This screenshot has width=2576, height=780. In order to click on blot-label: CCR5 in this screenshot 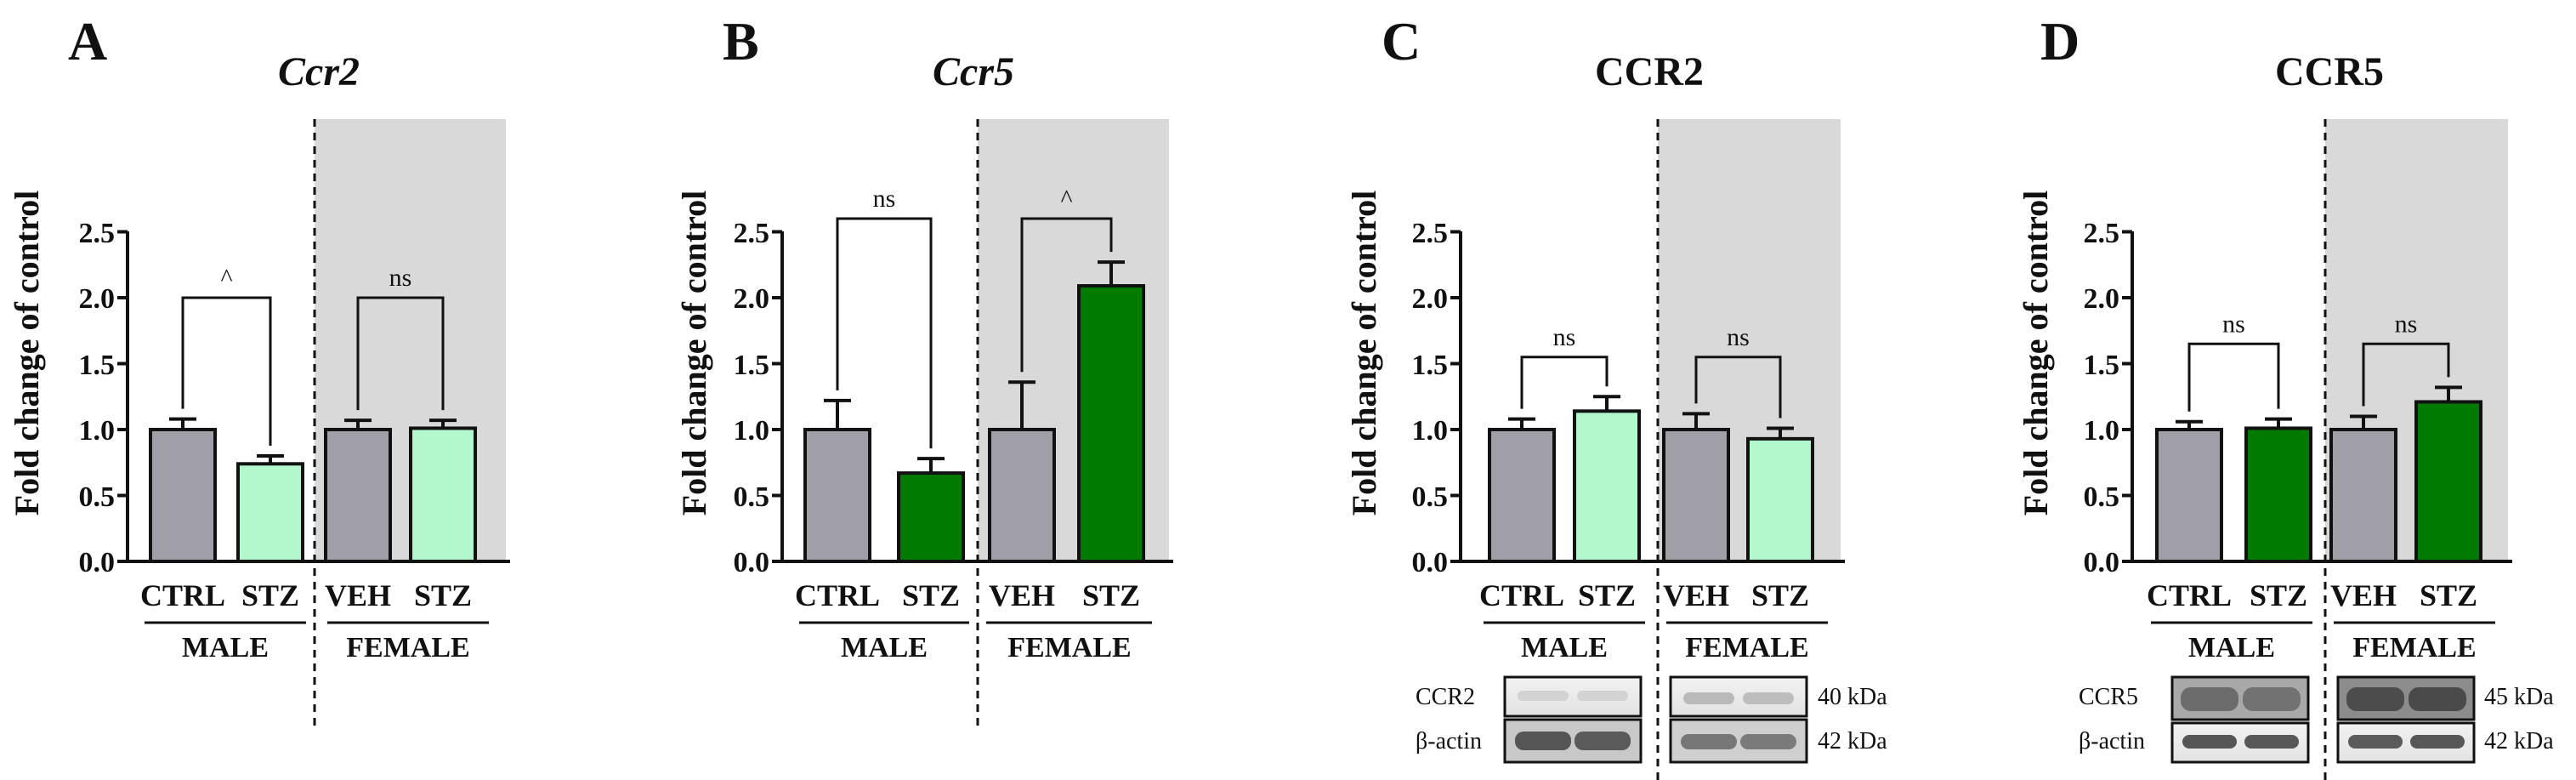, I will do `click(2109, 697)`.